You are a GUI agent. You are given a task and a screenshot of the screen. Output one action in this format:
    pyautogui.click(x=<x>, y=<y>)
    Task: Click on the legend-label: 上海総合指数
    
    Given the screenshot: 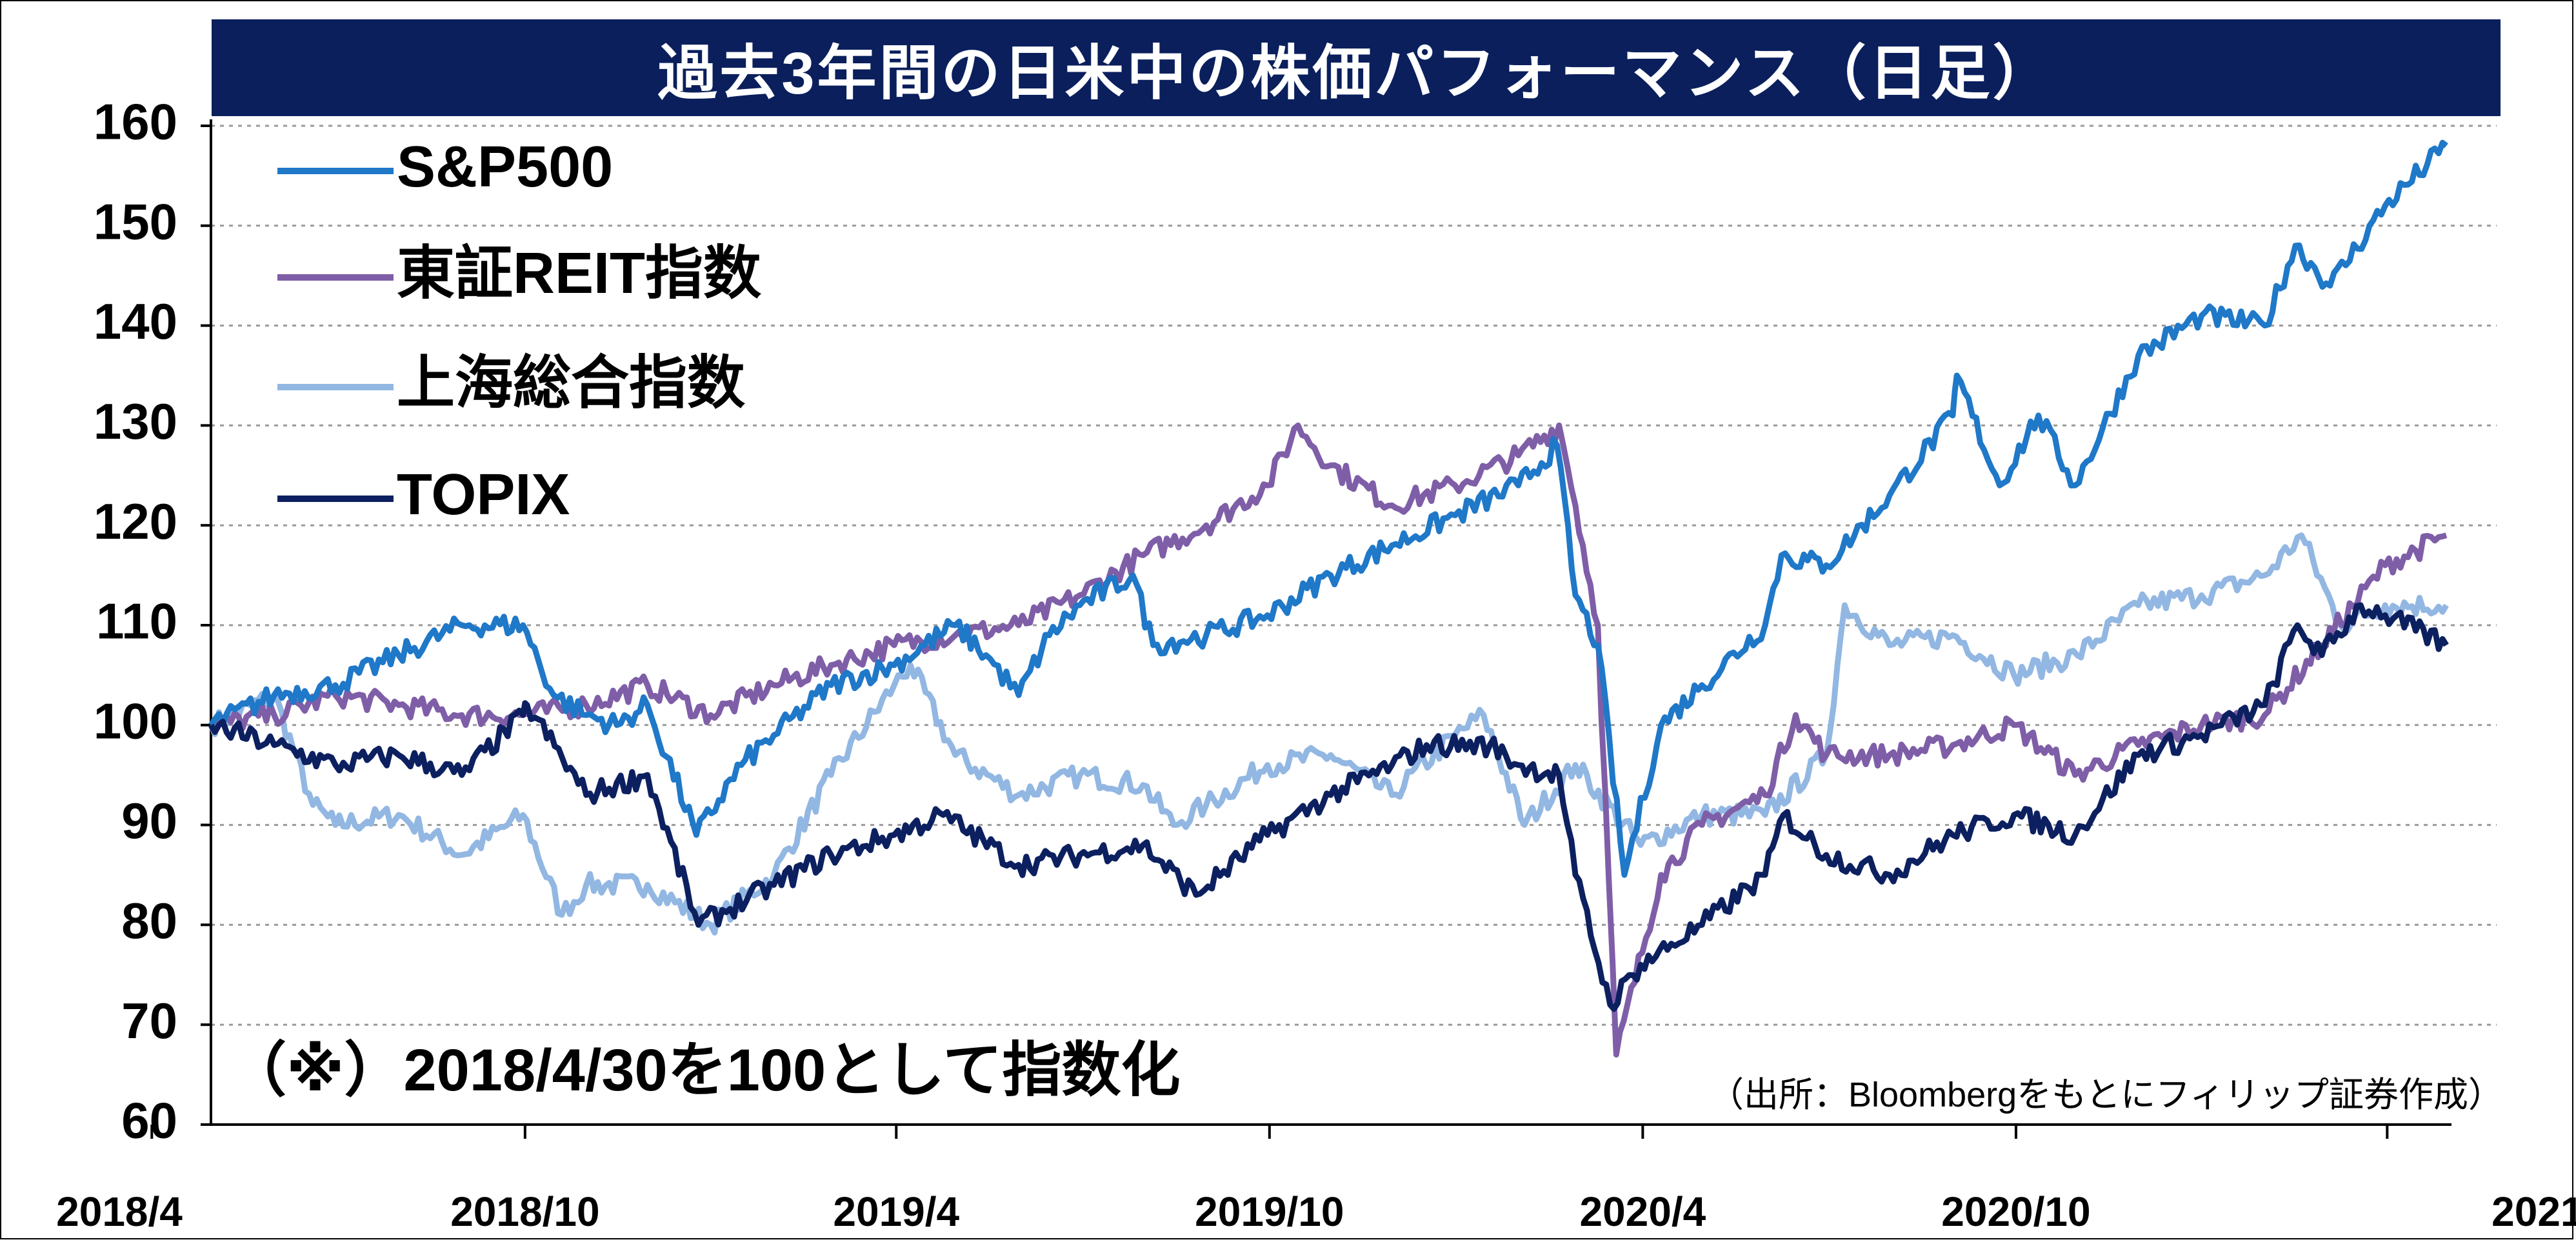 What is the action you would take?
    pyautogui.click(x=571, y=383)
    